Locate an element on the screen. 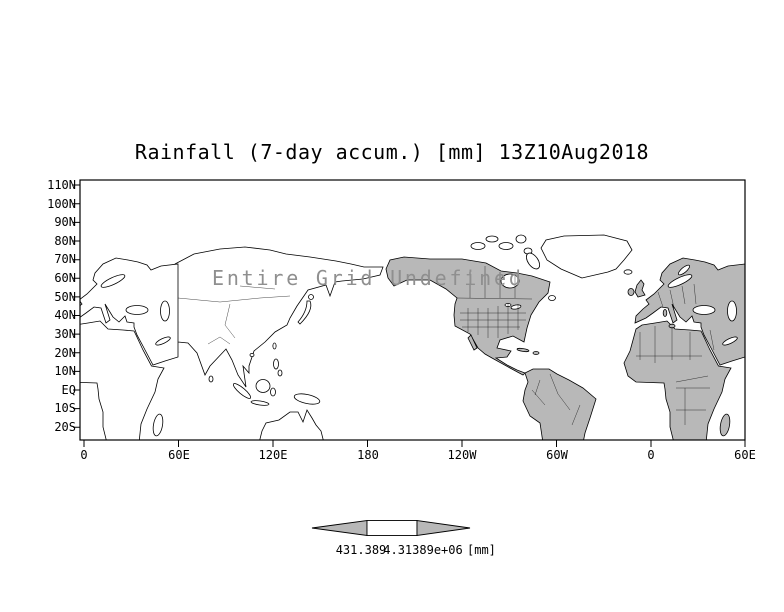 Image resolution: width=784 pixels, height=612 pixels. y-tick-label: 10N is located at coordinates (65, 371).